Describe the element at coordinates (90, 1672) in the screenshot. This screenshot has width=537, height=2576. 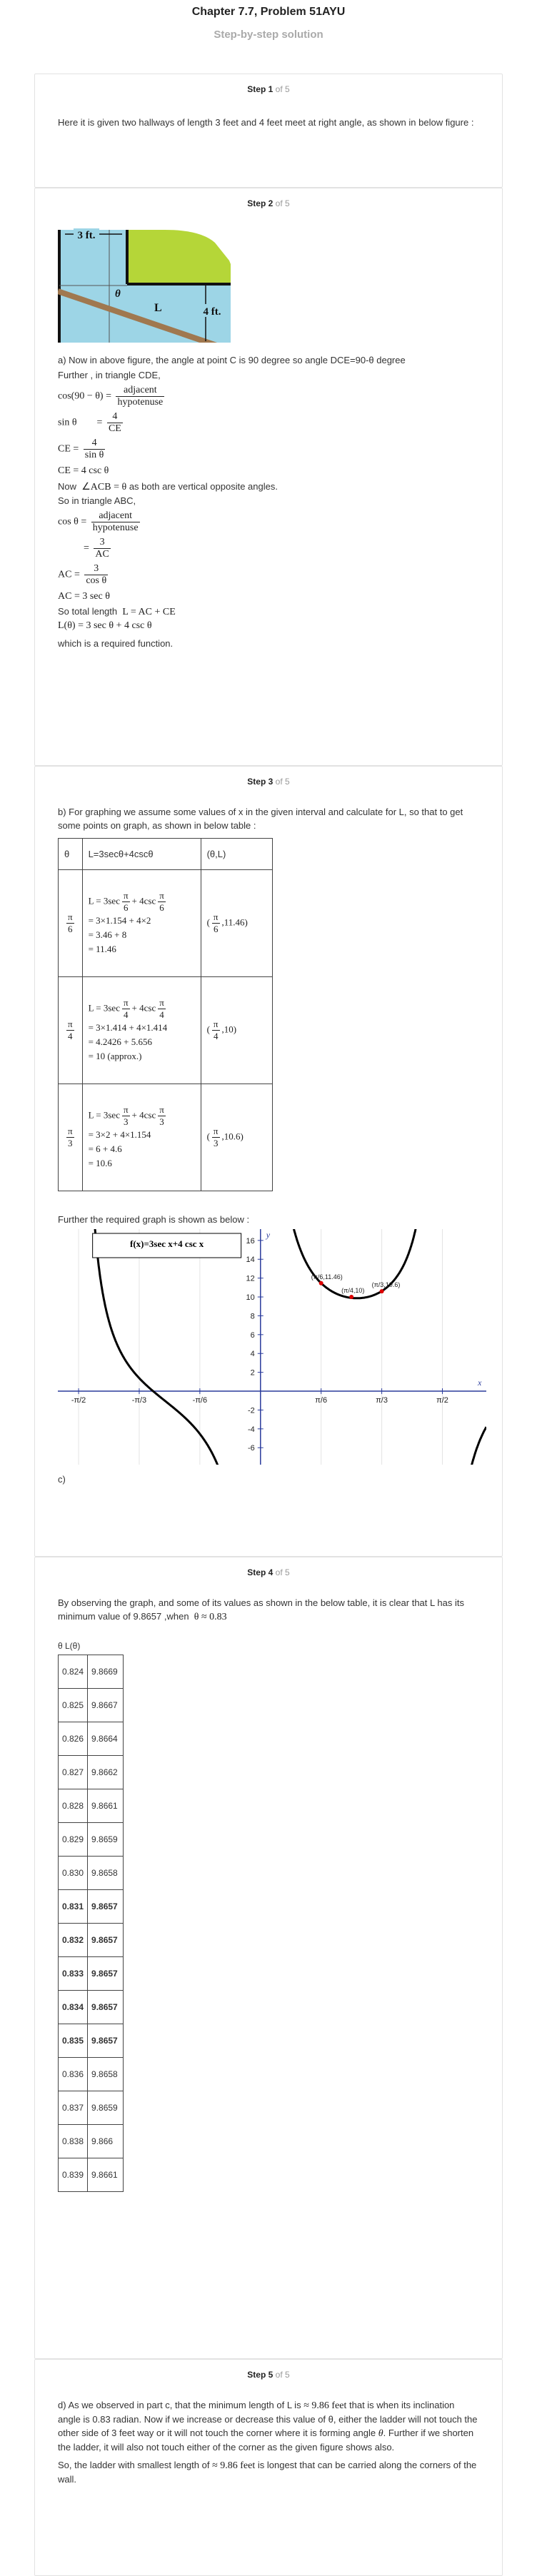
I see `table-row: 0.824 9.8669` at that location.